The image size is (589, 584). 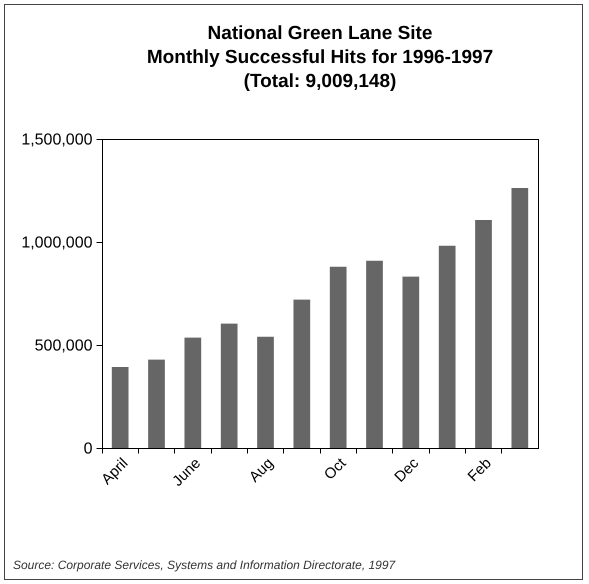 What do you see at coordinates (88, 449) in the screenshot?
I see `y-tick-label: 0` at bounding box center [88, 449].